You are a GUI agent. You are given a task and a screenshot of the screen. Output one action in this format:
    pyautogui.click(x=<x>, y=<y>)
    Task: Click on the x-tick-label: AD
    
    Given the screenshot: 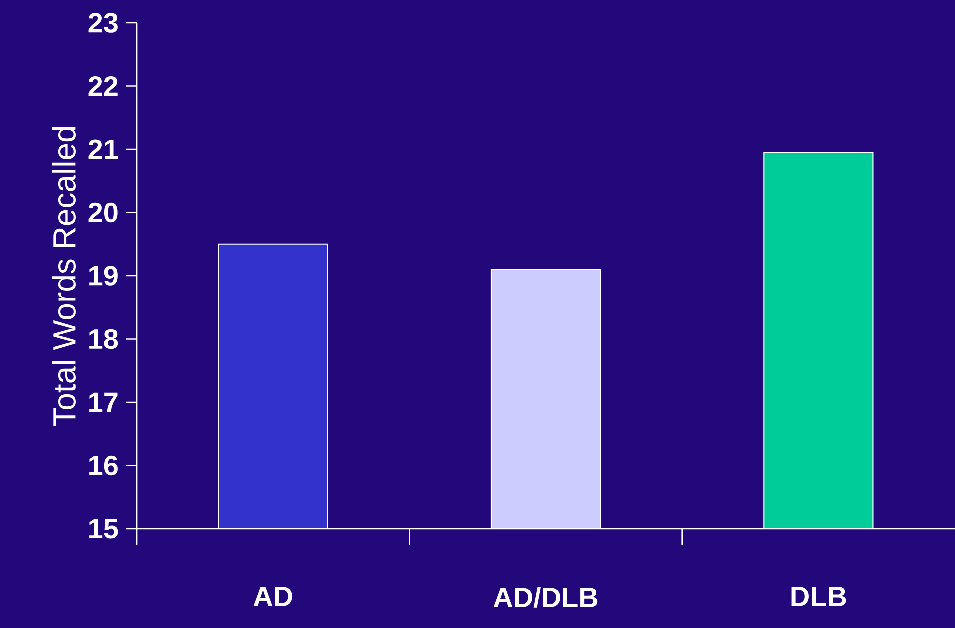 What is the action you would take?
    pyautogui.click(x=273, y=596)
    